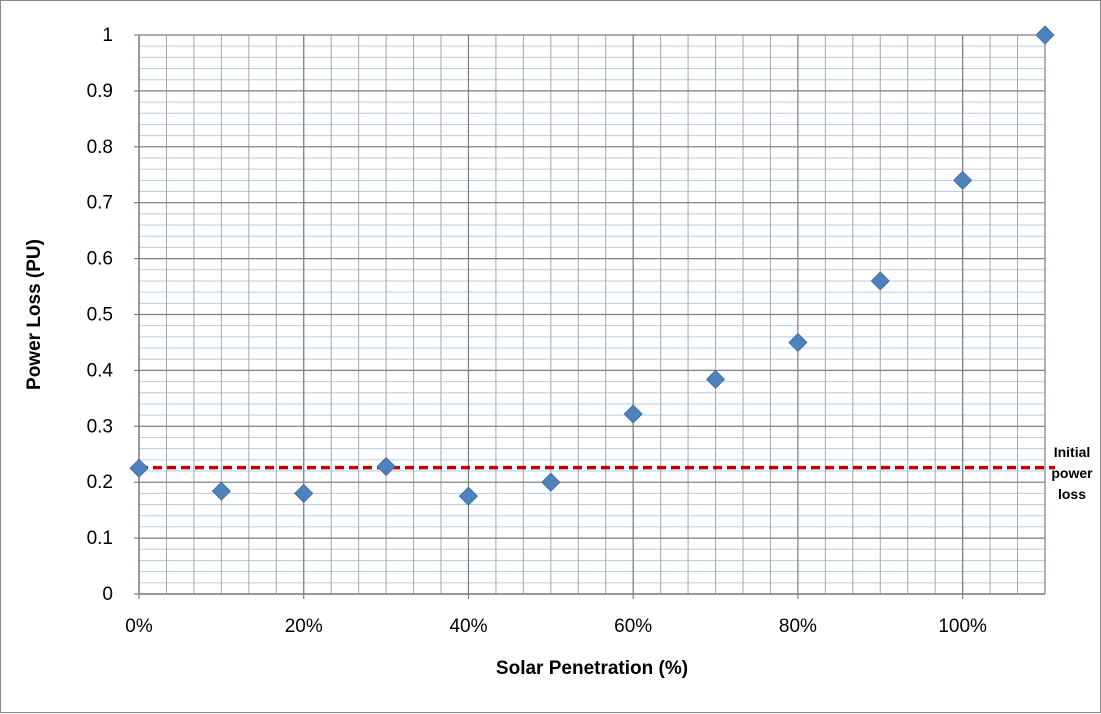  What do you see at coordinates (100, 147) in the screenshot?
I see `y-tick-label: 0.8` at bounding box center [100, 147].